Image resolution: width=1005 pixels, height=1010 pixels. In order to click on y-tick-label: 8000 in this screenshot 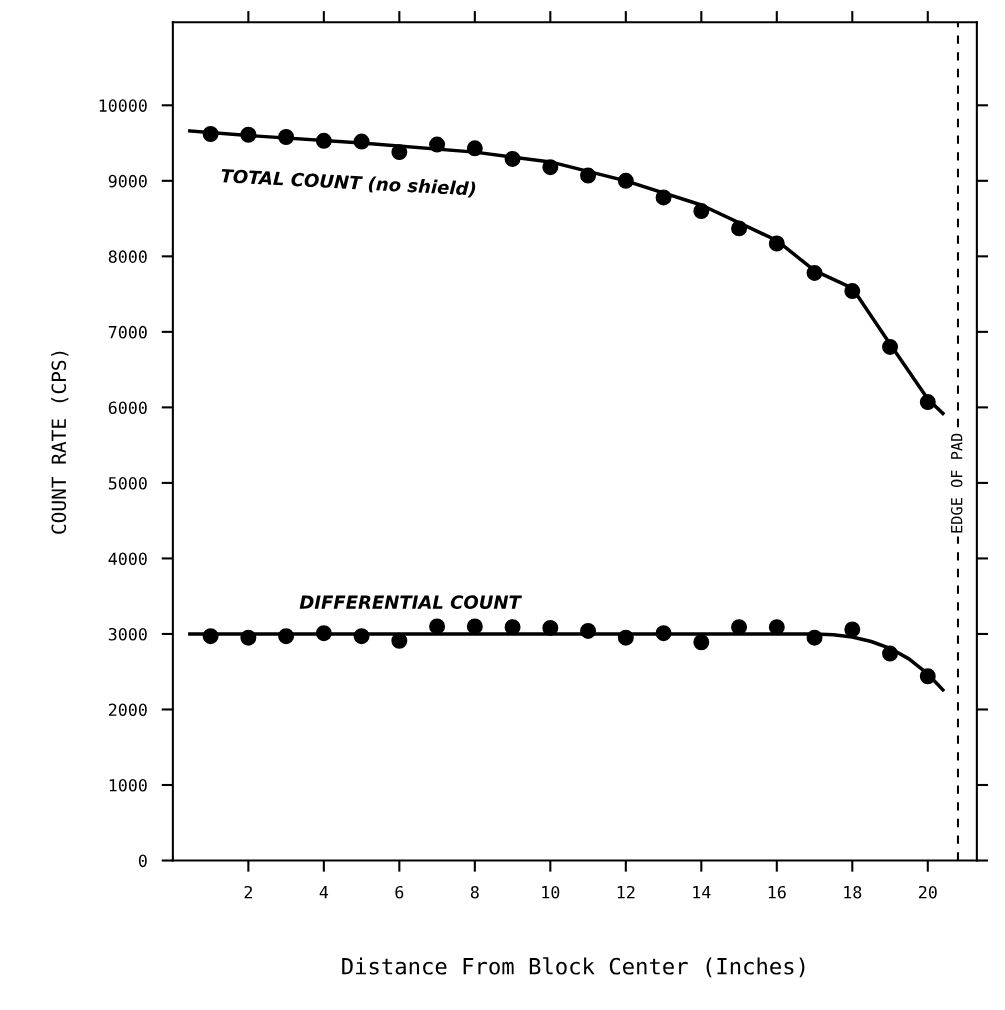, I will do `click(127, 256)`.